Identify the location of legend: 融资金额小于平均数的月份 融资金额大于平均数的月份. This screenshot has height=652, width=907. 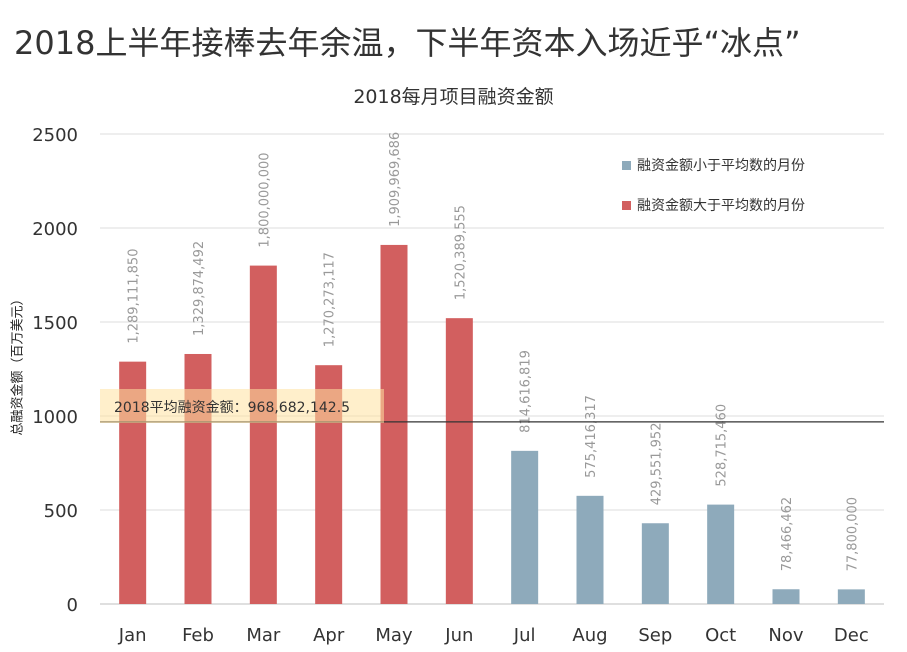
(713, 194).